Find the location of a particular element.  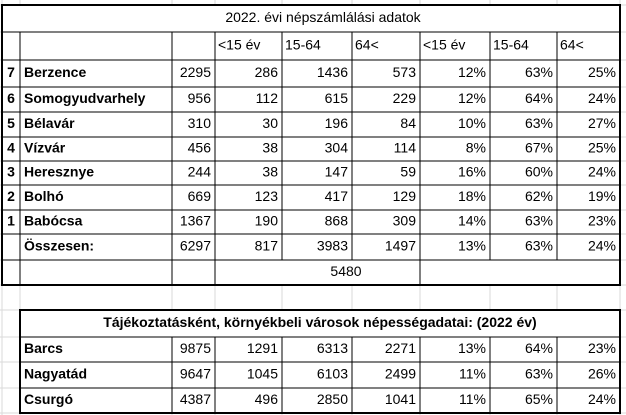

cell: 615 is located at coordinates (337, 98).